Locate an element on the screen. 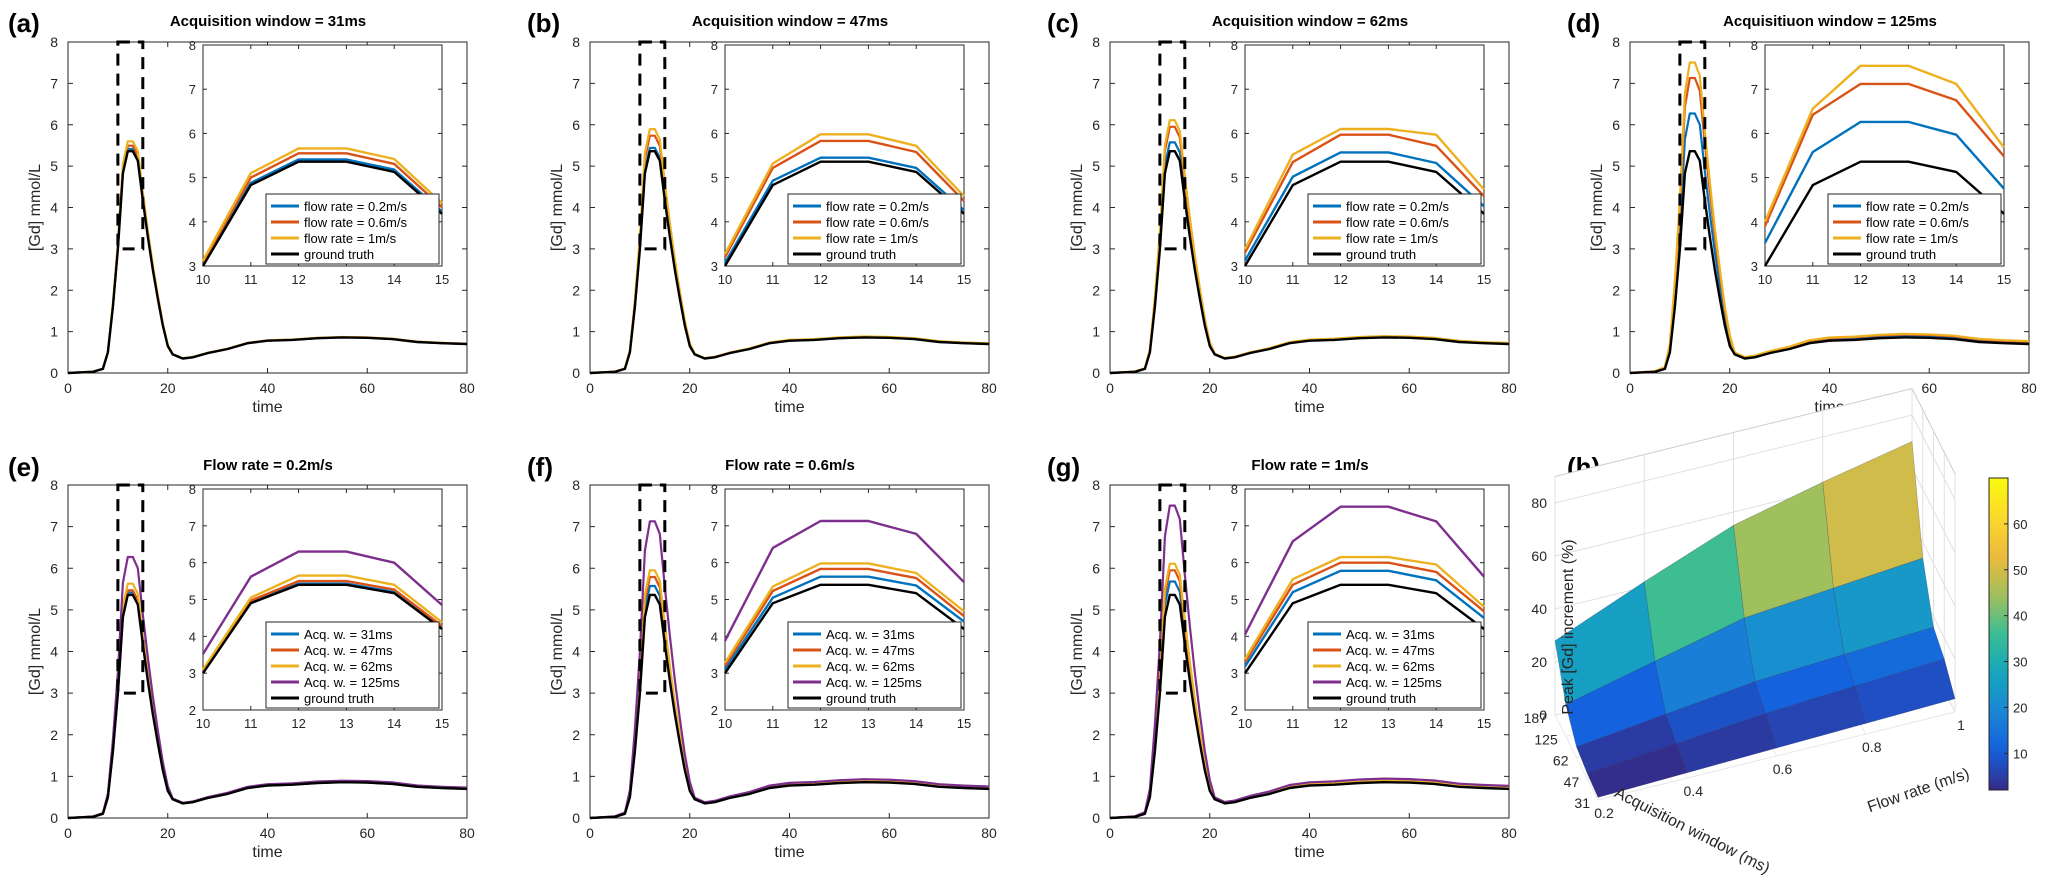  panel-letter: (d) is located at coordinates (1583, 23).